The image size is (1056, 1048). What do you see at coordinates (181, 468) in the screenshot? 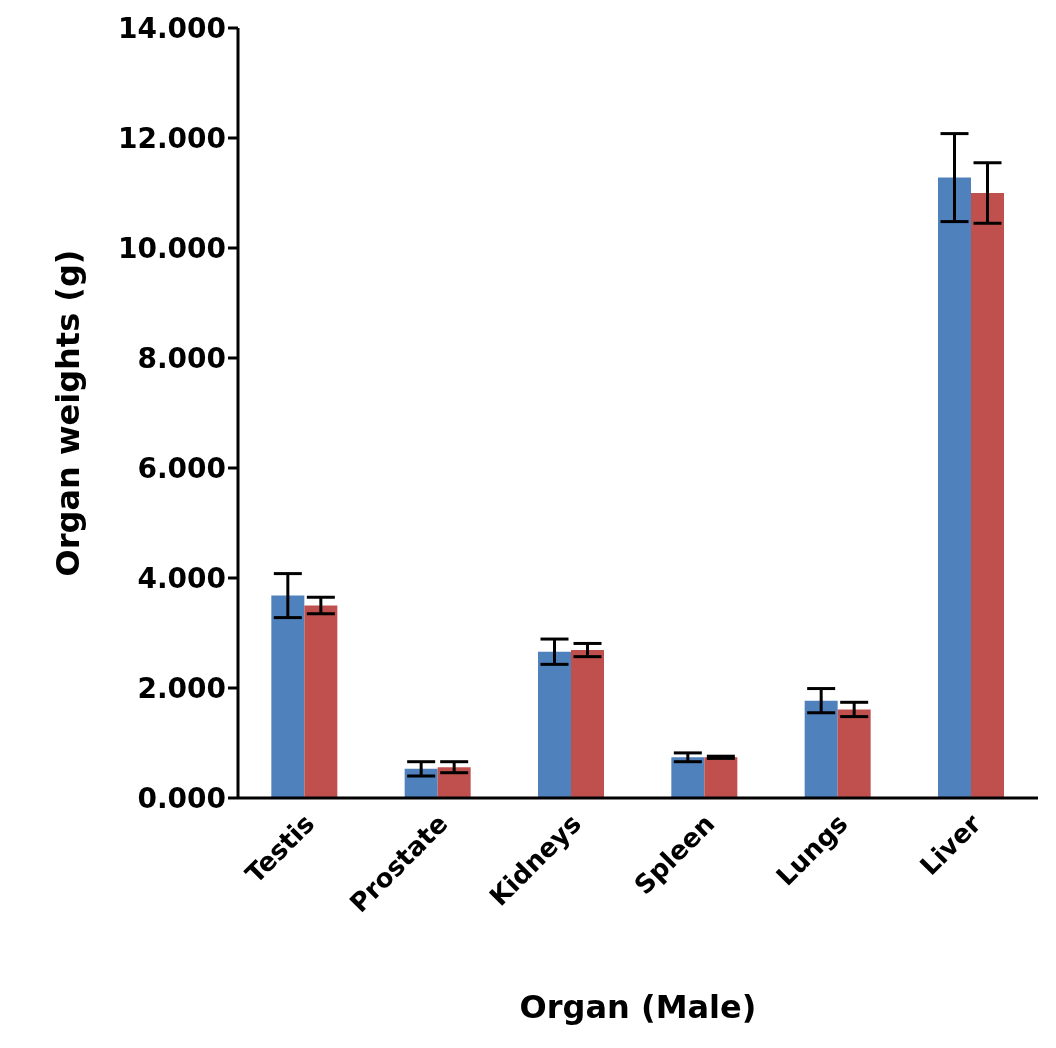
I see `y-tick-label: 6.000` at bounding box center [181, 468].